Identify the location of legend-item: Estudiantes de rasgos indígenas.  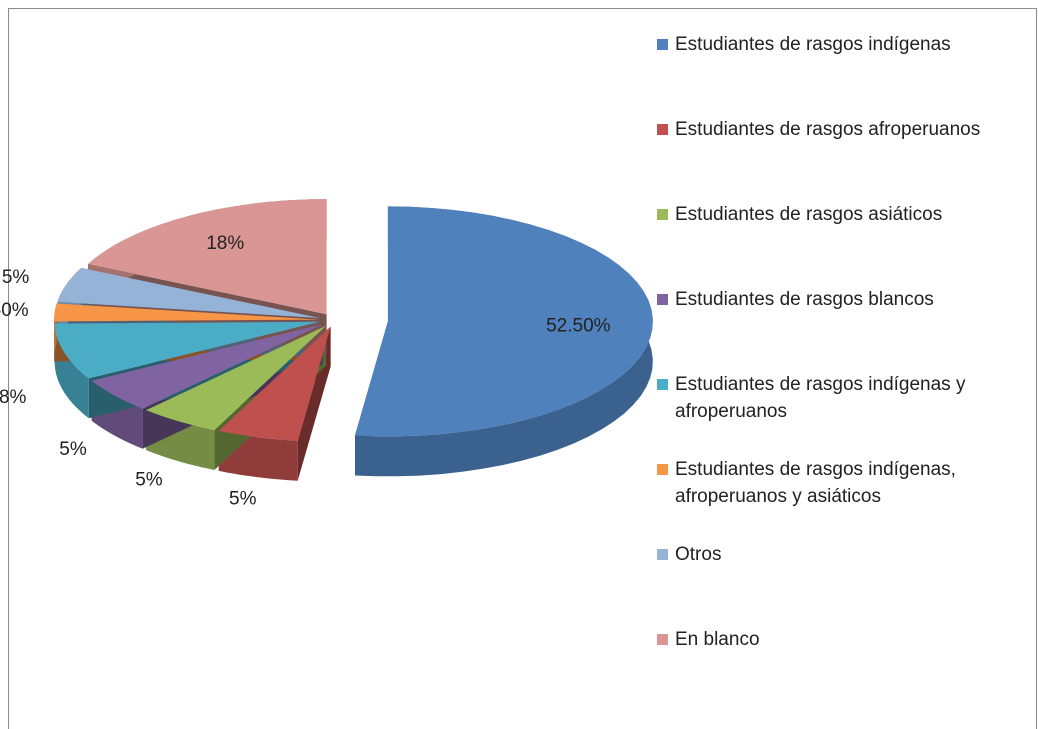
(844, 44).